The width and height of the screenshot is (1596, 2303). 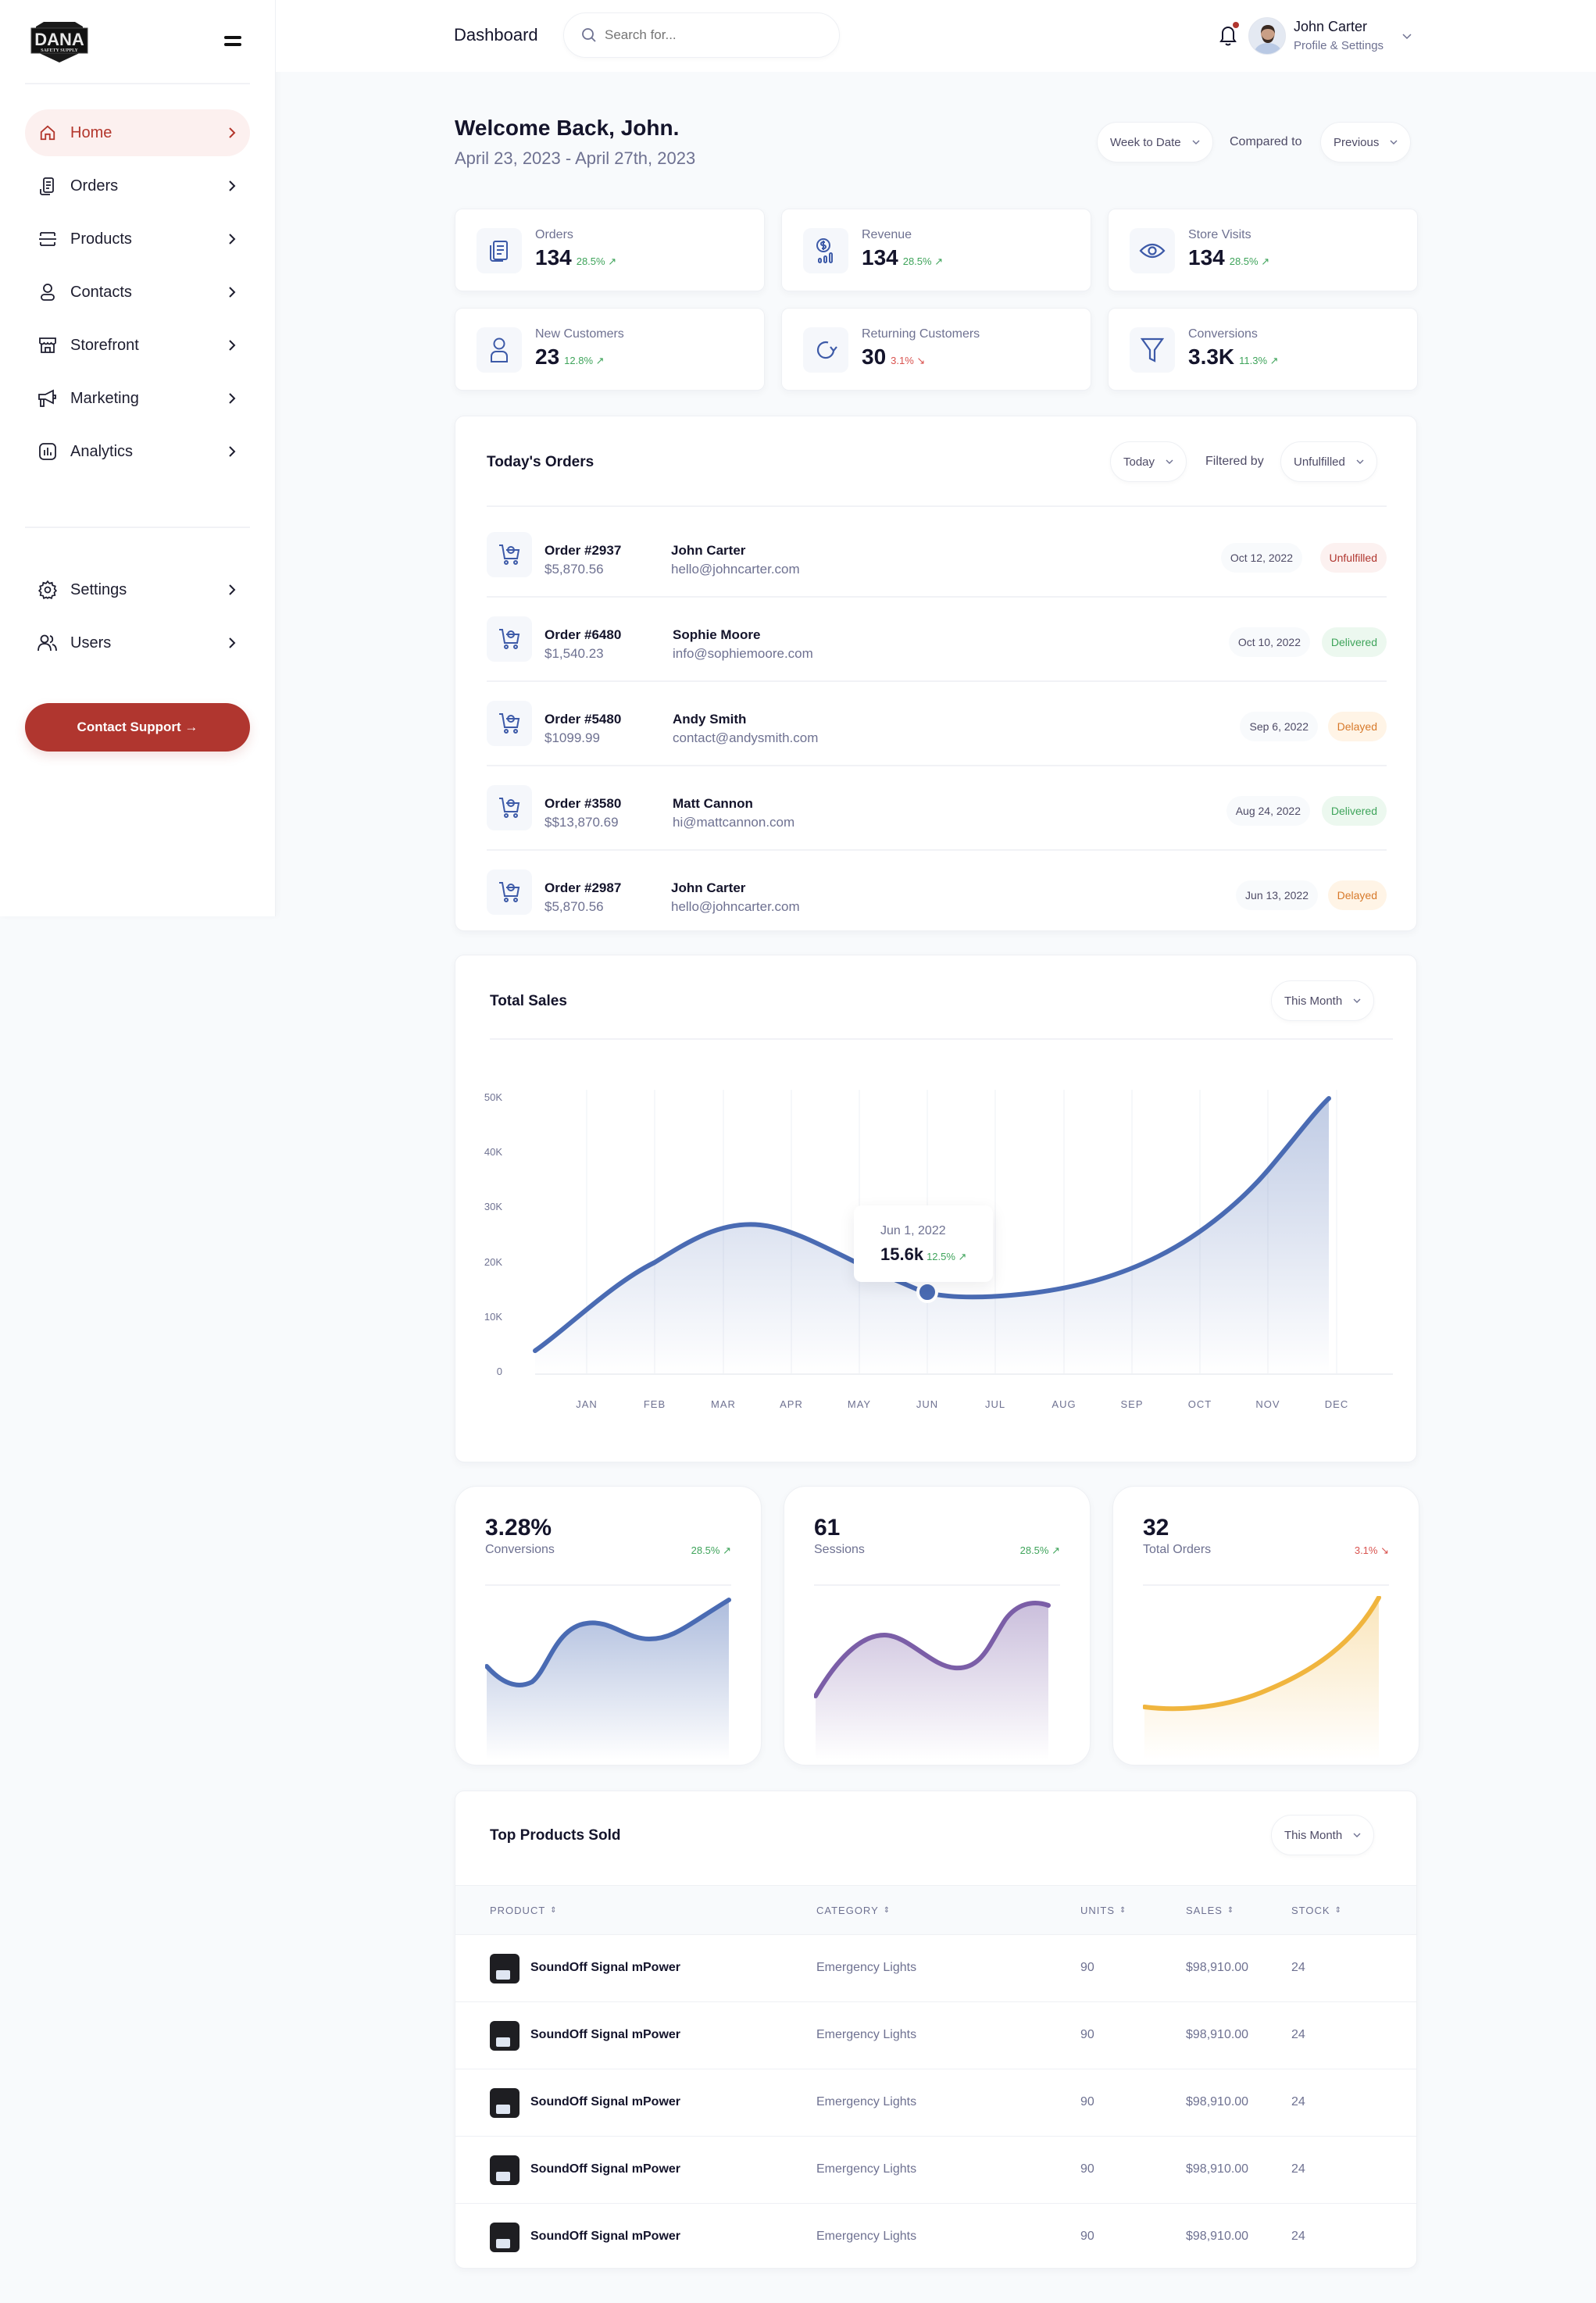 What do you see at coordinates (610, 250) in the screenshot?
I see `kpi-card-orders: Orders 134 28.5% ↗` at bounding box center [610, 250].